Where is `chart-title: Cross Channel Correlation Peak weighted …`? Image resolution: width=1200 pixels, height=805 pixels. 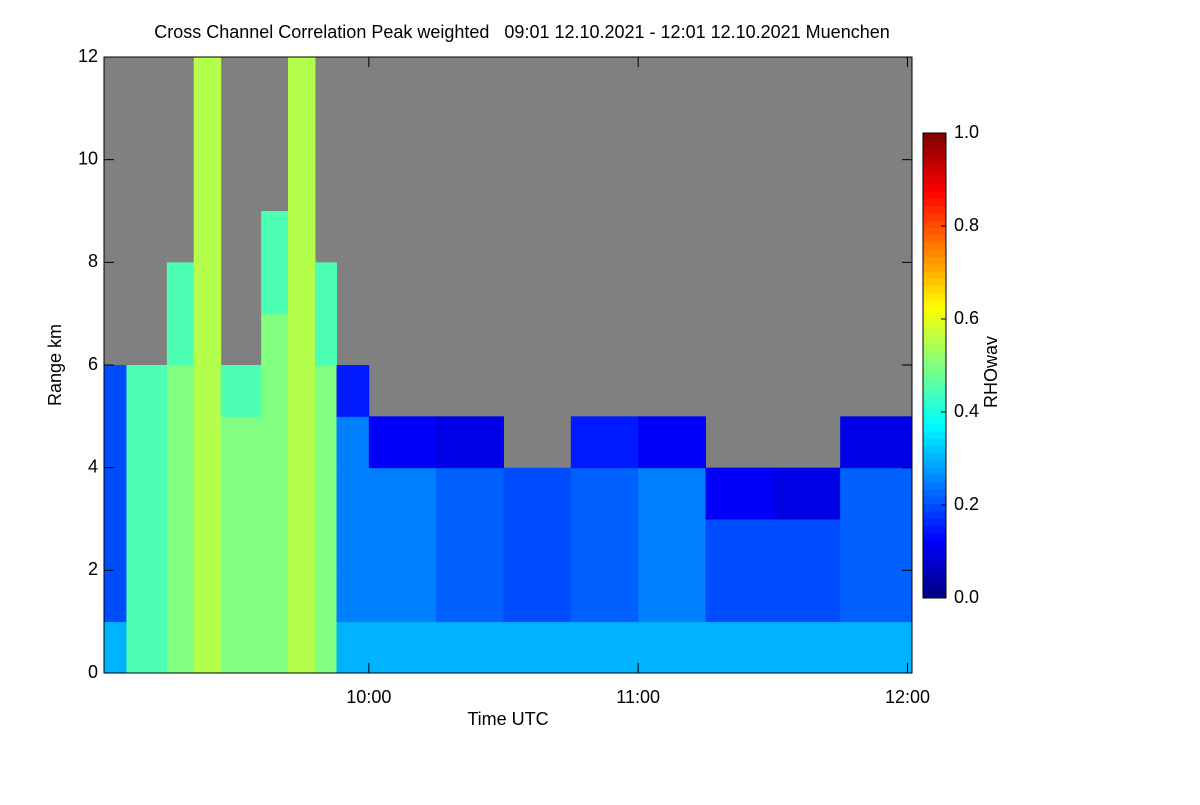
chart-title: Cross Channel Correlation Peak weighted … is located at coordinates (522, 32).